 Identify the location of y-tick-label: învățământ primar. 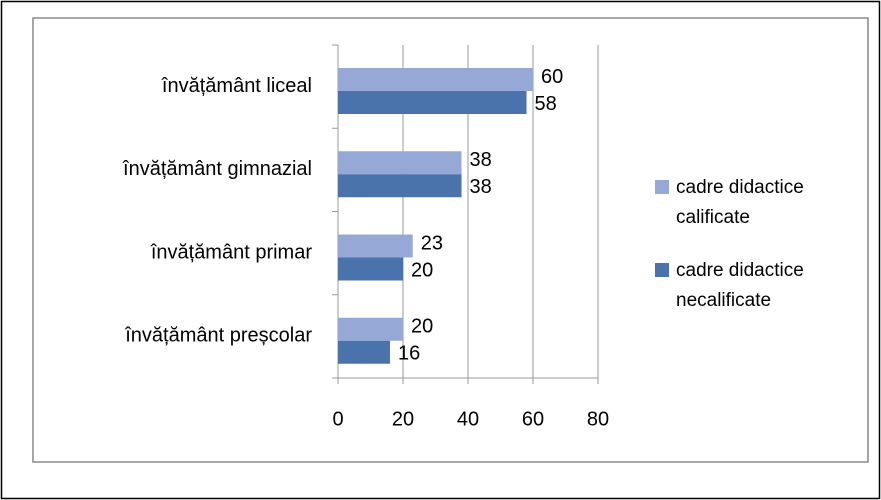
(231, 252).